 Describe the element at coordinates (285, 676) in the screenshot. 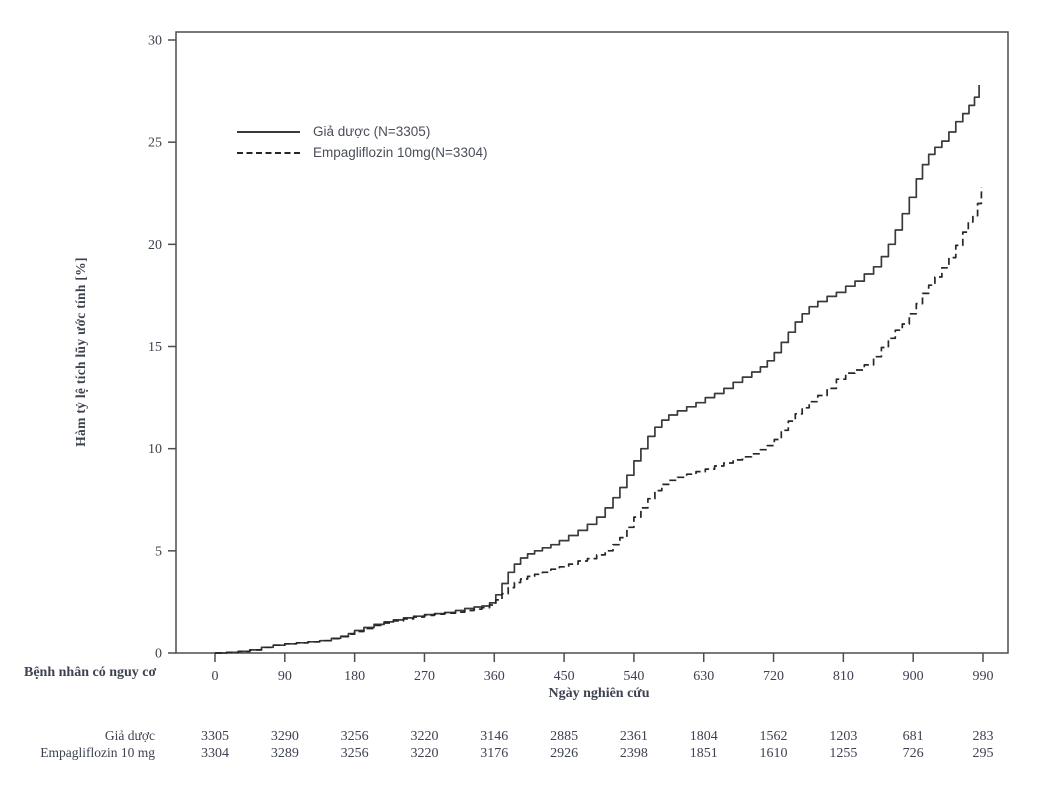

I see `x-tick-label: 90` at that location.